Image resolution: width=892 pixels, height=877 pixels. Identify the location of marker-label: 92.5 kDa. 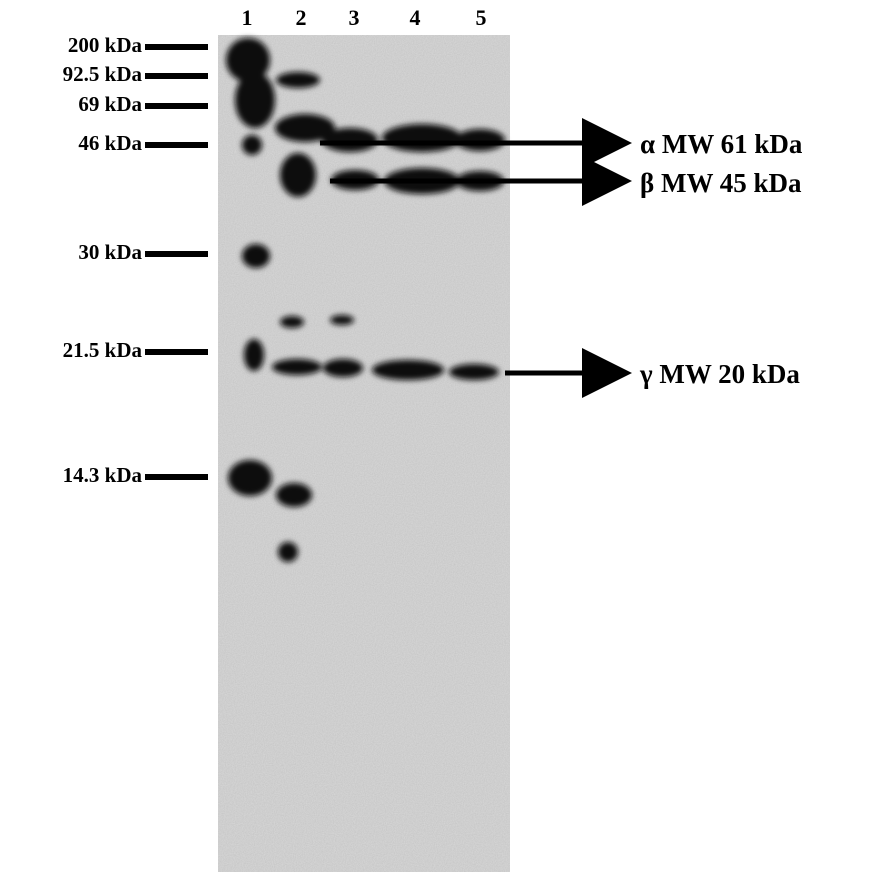
(103, 74).